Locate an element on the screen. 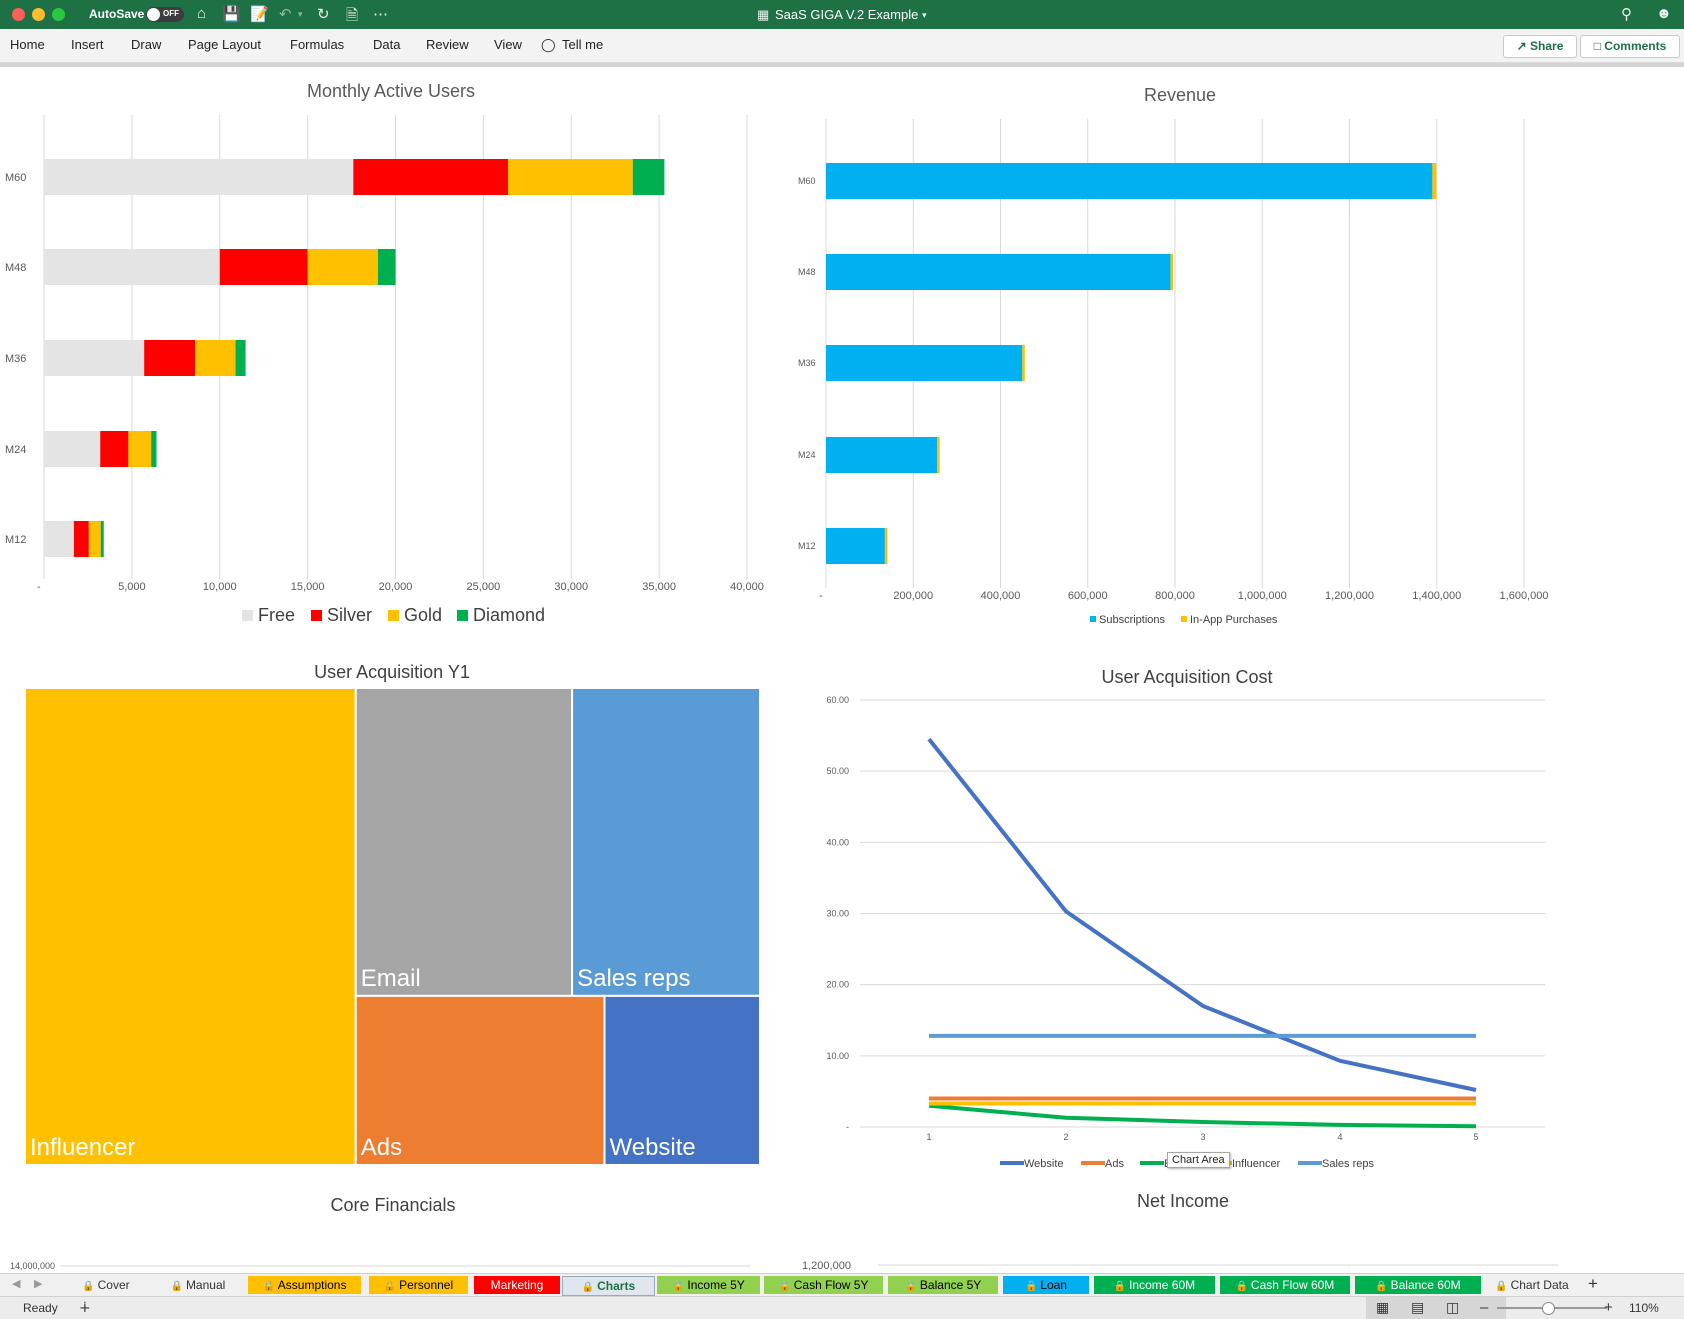 The image size is (1684, 1319). zoom-slider is located at coordinates (1552, 1308).